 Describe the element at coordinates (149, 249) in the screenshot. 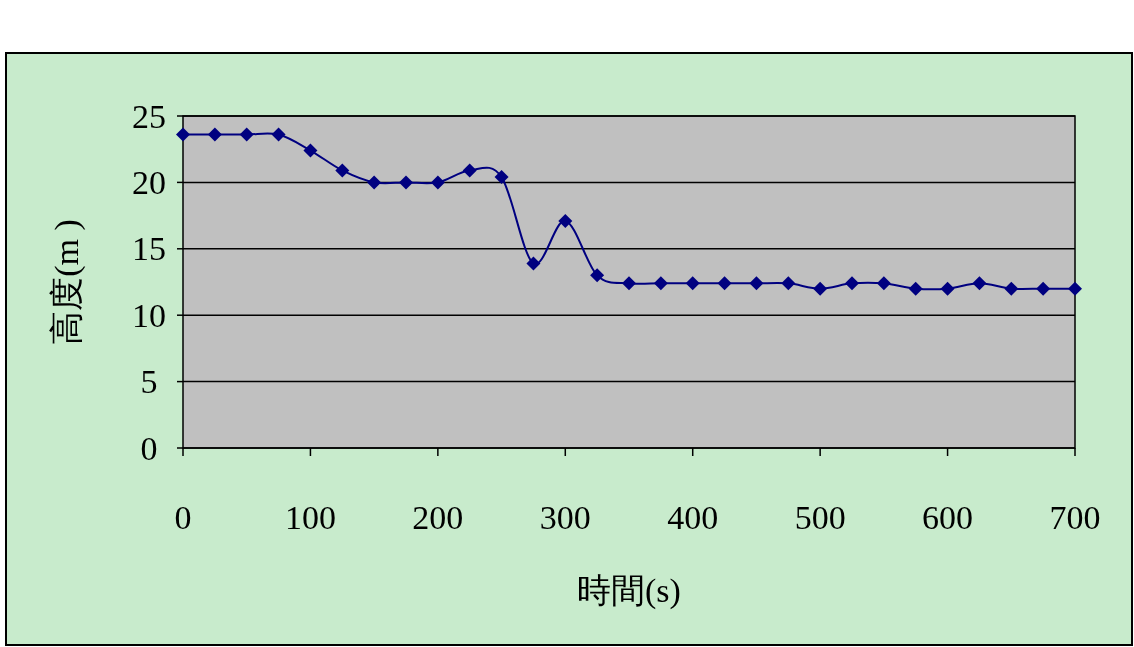

I see `y-tick-label: 15` at that location.